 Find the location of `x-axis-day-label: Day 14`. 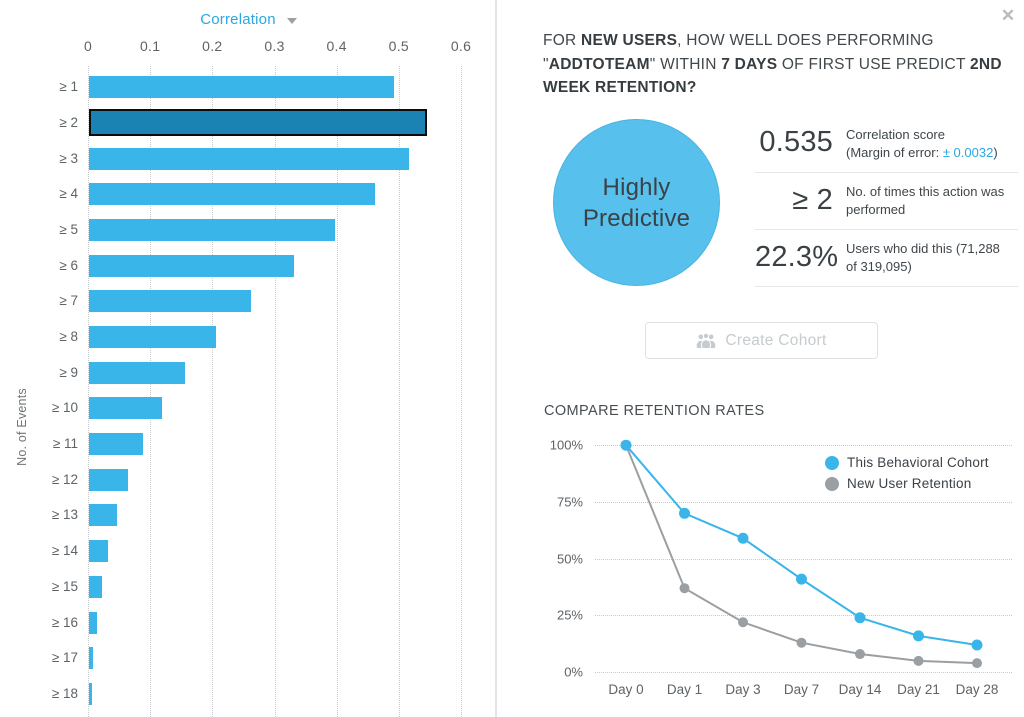

x-axis-day-label: Day 14 is located at coordinates (860, 689).